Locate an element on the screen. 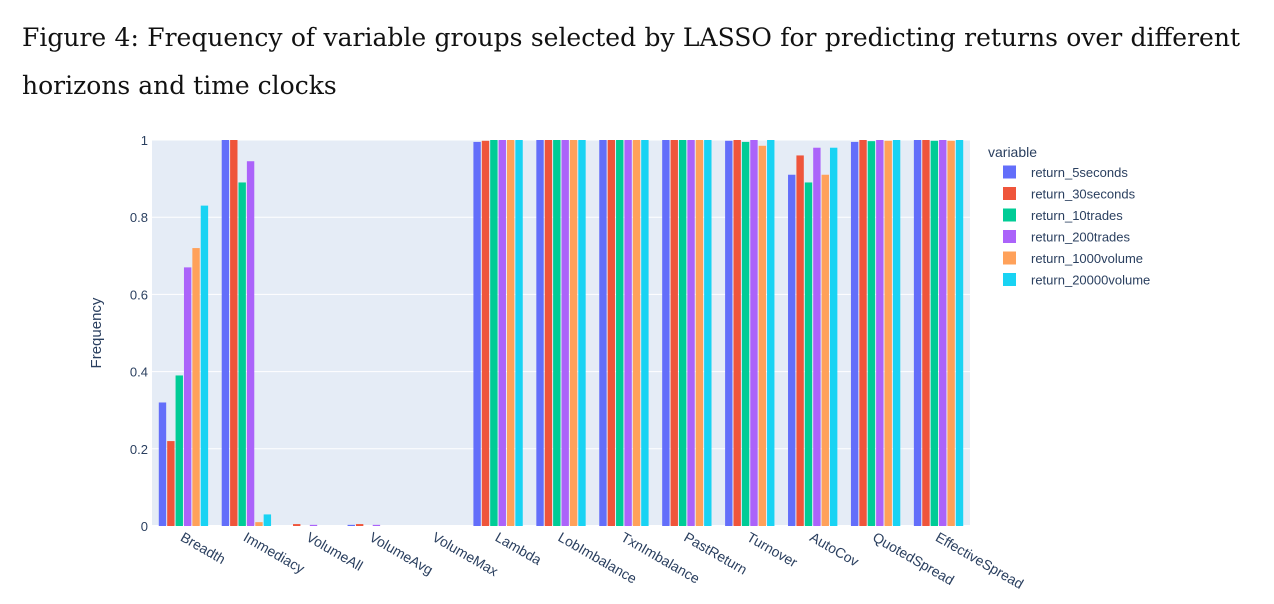 This screenshot has height=604, width=1274. bar-return_10trades-Lambda is located at coordinates (494, 333).